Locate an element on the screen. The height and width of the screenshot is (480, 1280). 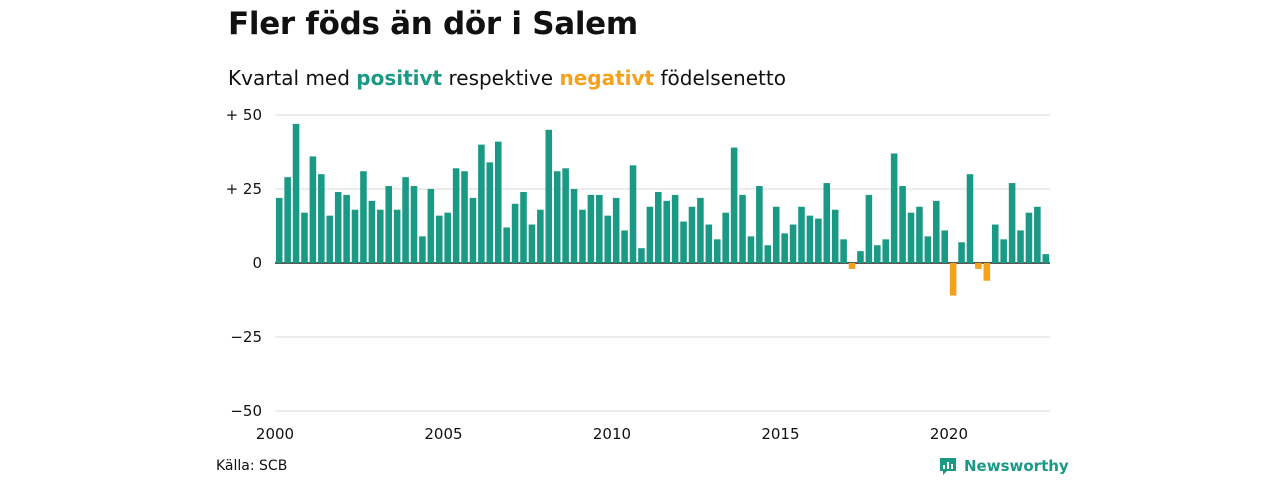
chart-title: Fler föds än dör i Salem is located at coordinates (433, 24).